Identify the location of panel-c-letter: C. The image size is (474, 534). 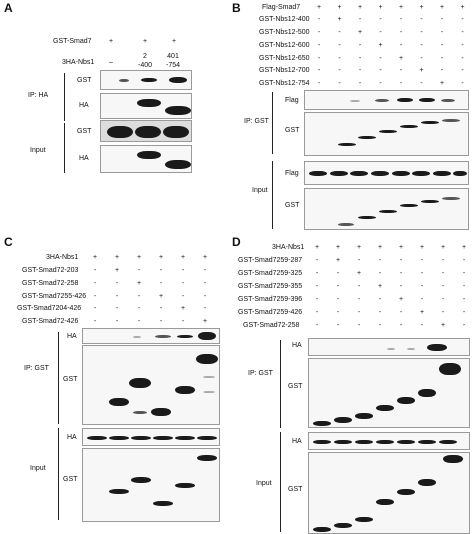
(8, 242).